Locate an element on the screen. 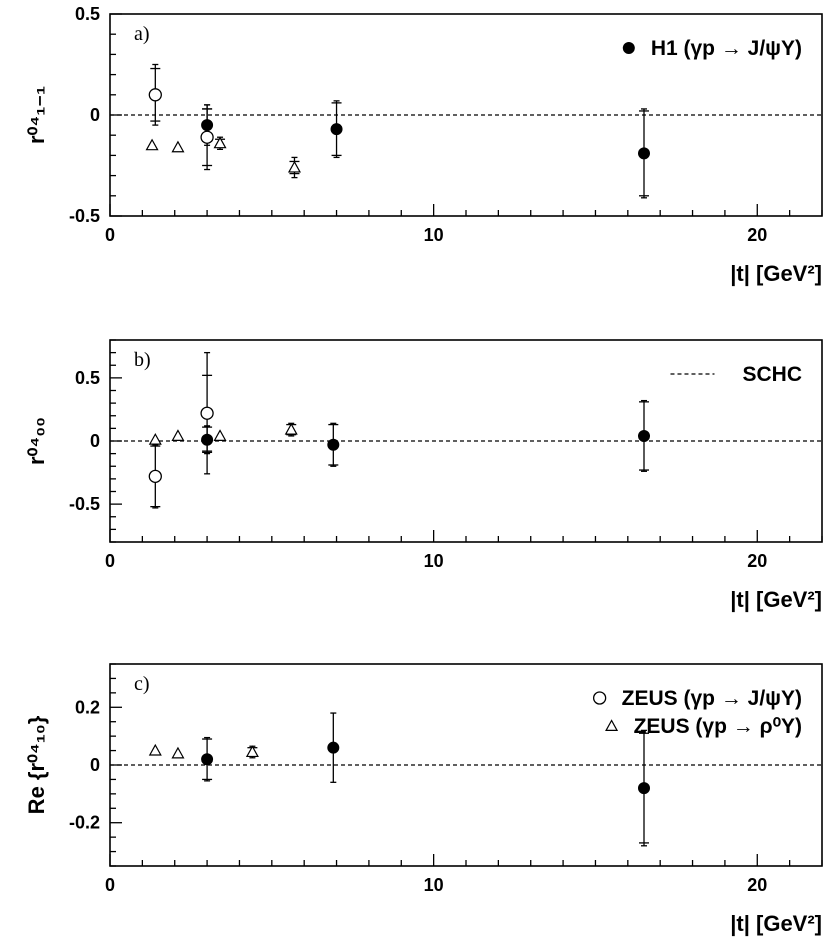  legend: H1 (γp → J/ψY) is located at coordinates (712, 48).